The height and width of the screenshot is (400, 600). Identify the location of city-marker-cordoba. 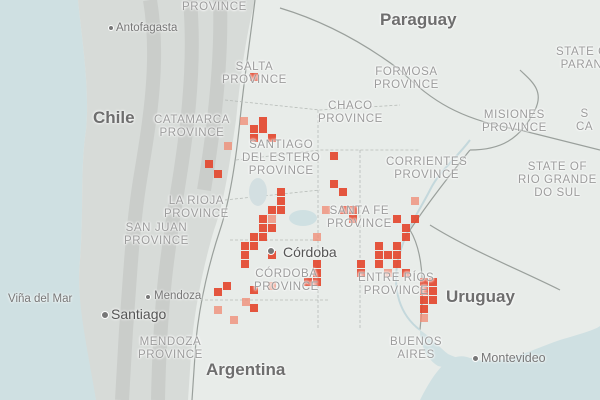
(271, 251).